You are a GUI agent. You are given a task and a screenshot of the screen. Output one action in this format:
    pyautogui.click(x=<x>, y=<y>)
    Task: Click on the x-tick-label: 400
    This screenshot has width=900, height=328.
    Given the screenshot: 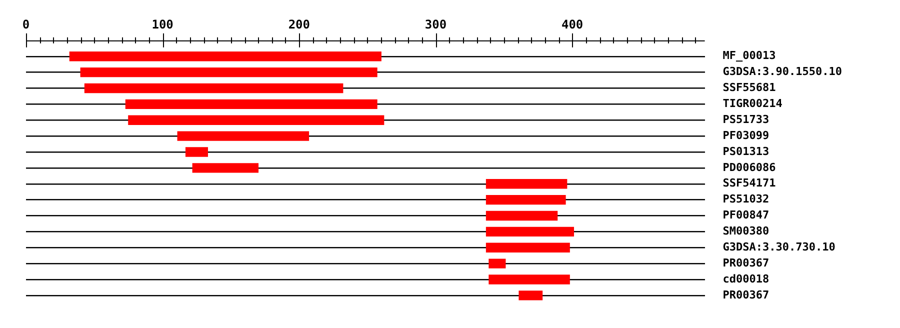 What is the action you would take?
    pyautogui.click(x=572, y=24)
    